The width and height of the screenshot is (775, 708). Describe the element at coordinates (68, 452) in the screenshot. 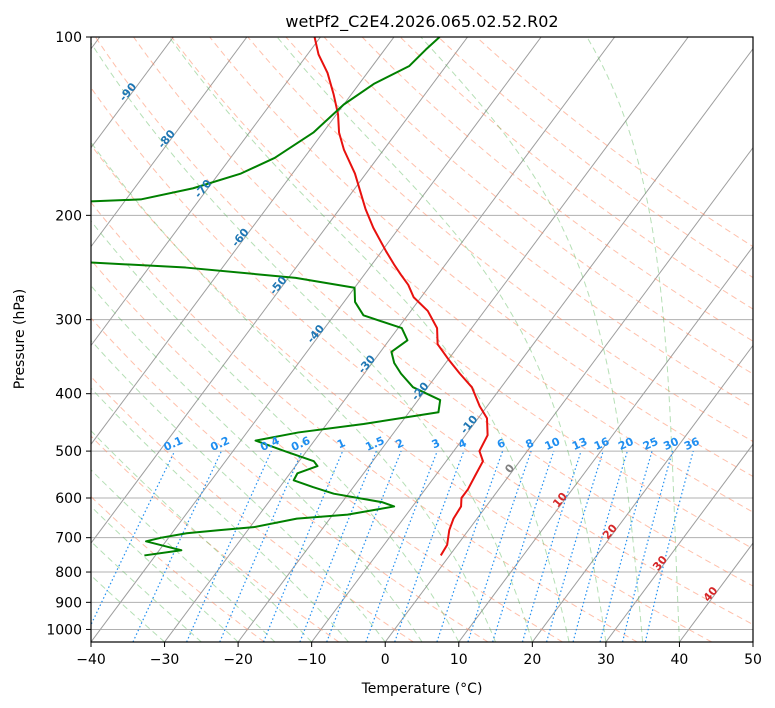

I see `y-tick-label: 500` at that location.